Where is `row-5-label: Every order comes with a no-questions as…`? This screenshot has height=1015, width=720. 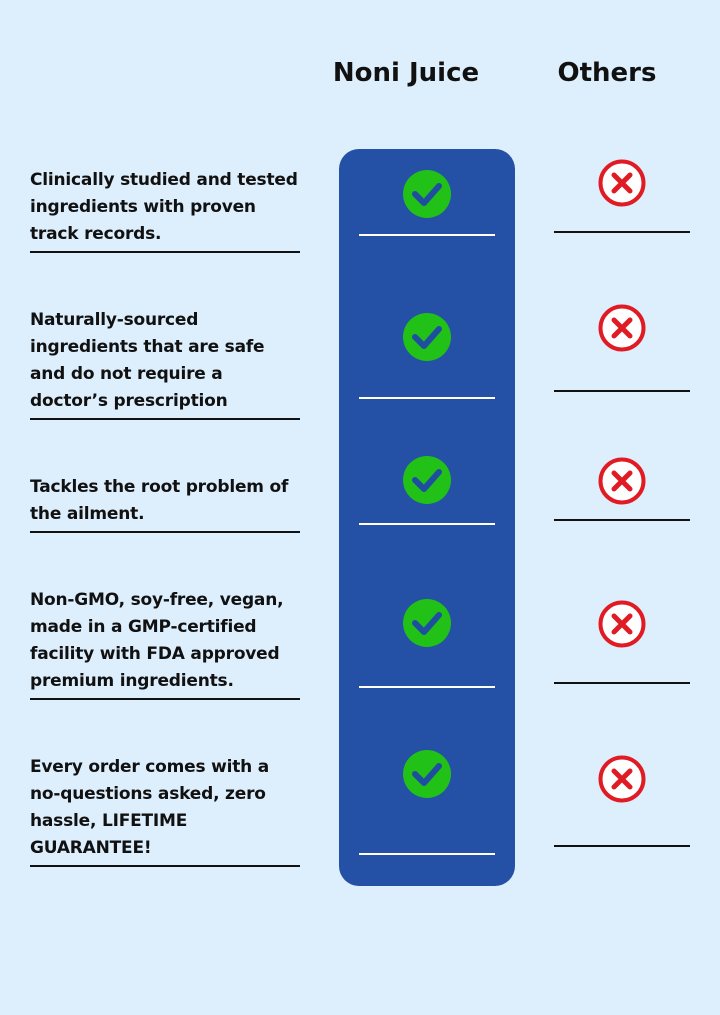 row-5-label: Every order comes with a no-questions as… is located at coordinates (150, 807).